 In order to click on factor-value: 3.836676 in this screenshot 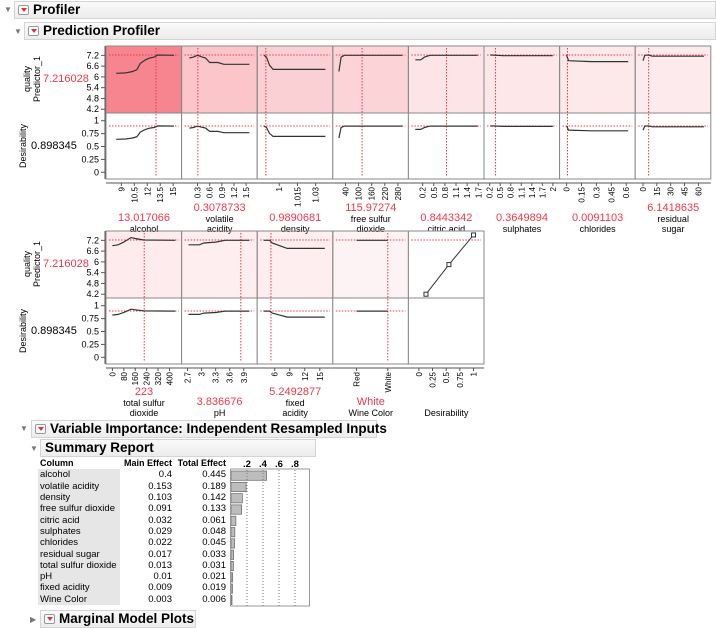, I will do `click(219, 402)`.